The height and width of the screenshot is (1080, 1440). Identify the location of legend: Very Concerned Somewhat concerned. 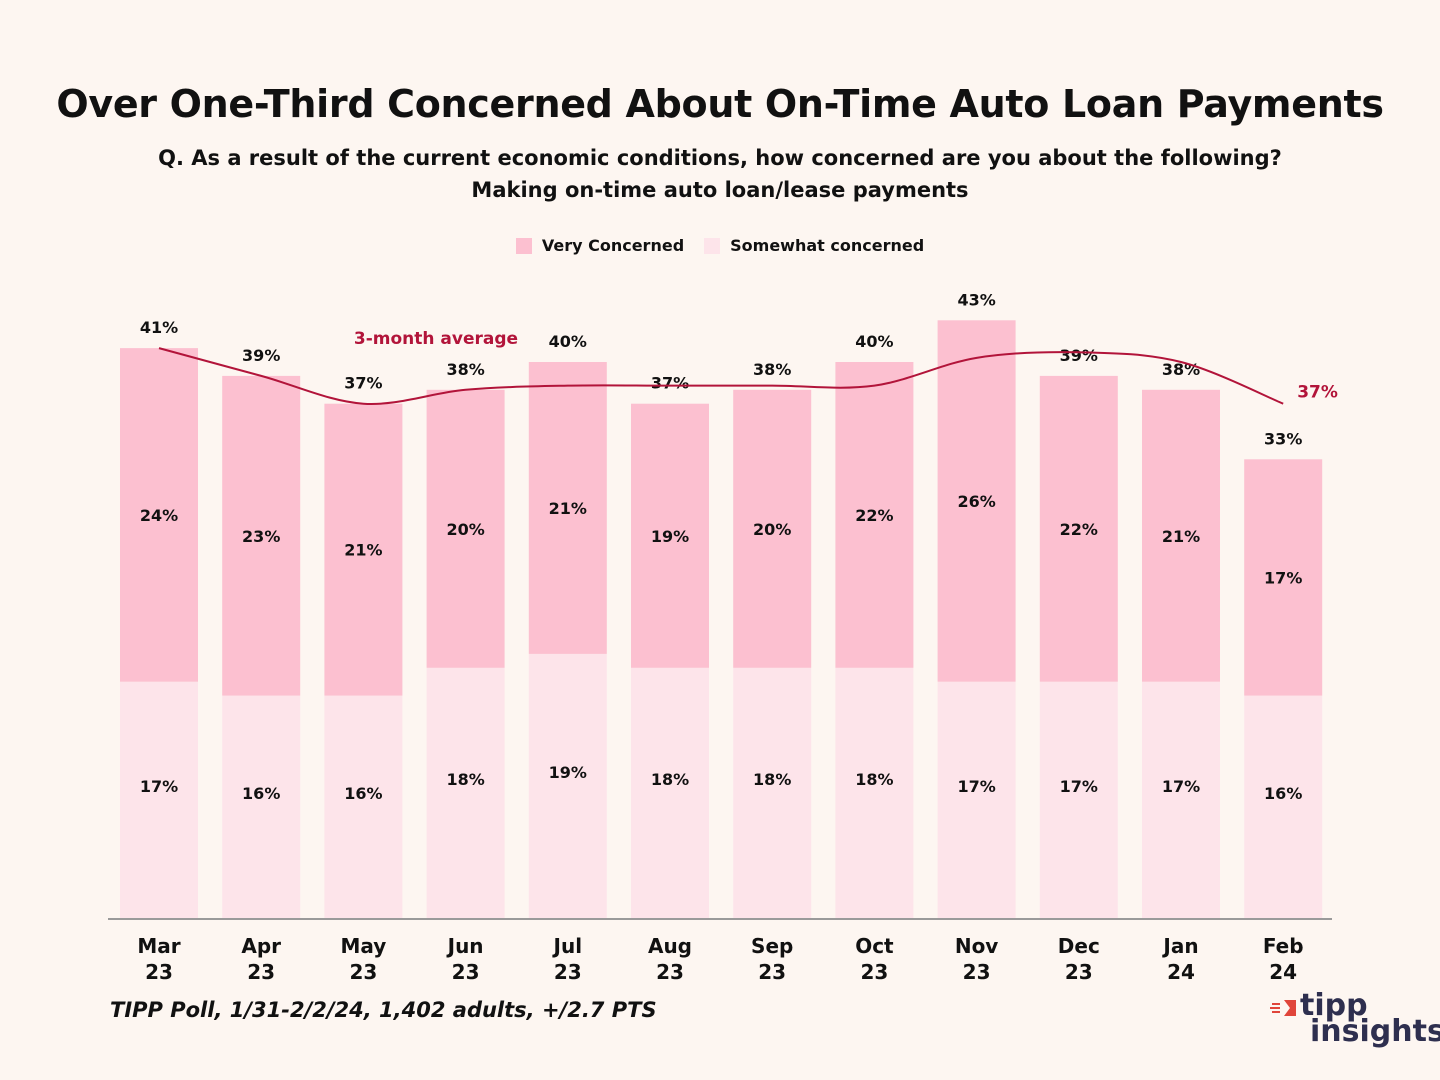
(720, 245).